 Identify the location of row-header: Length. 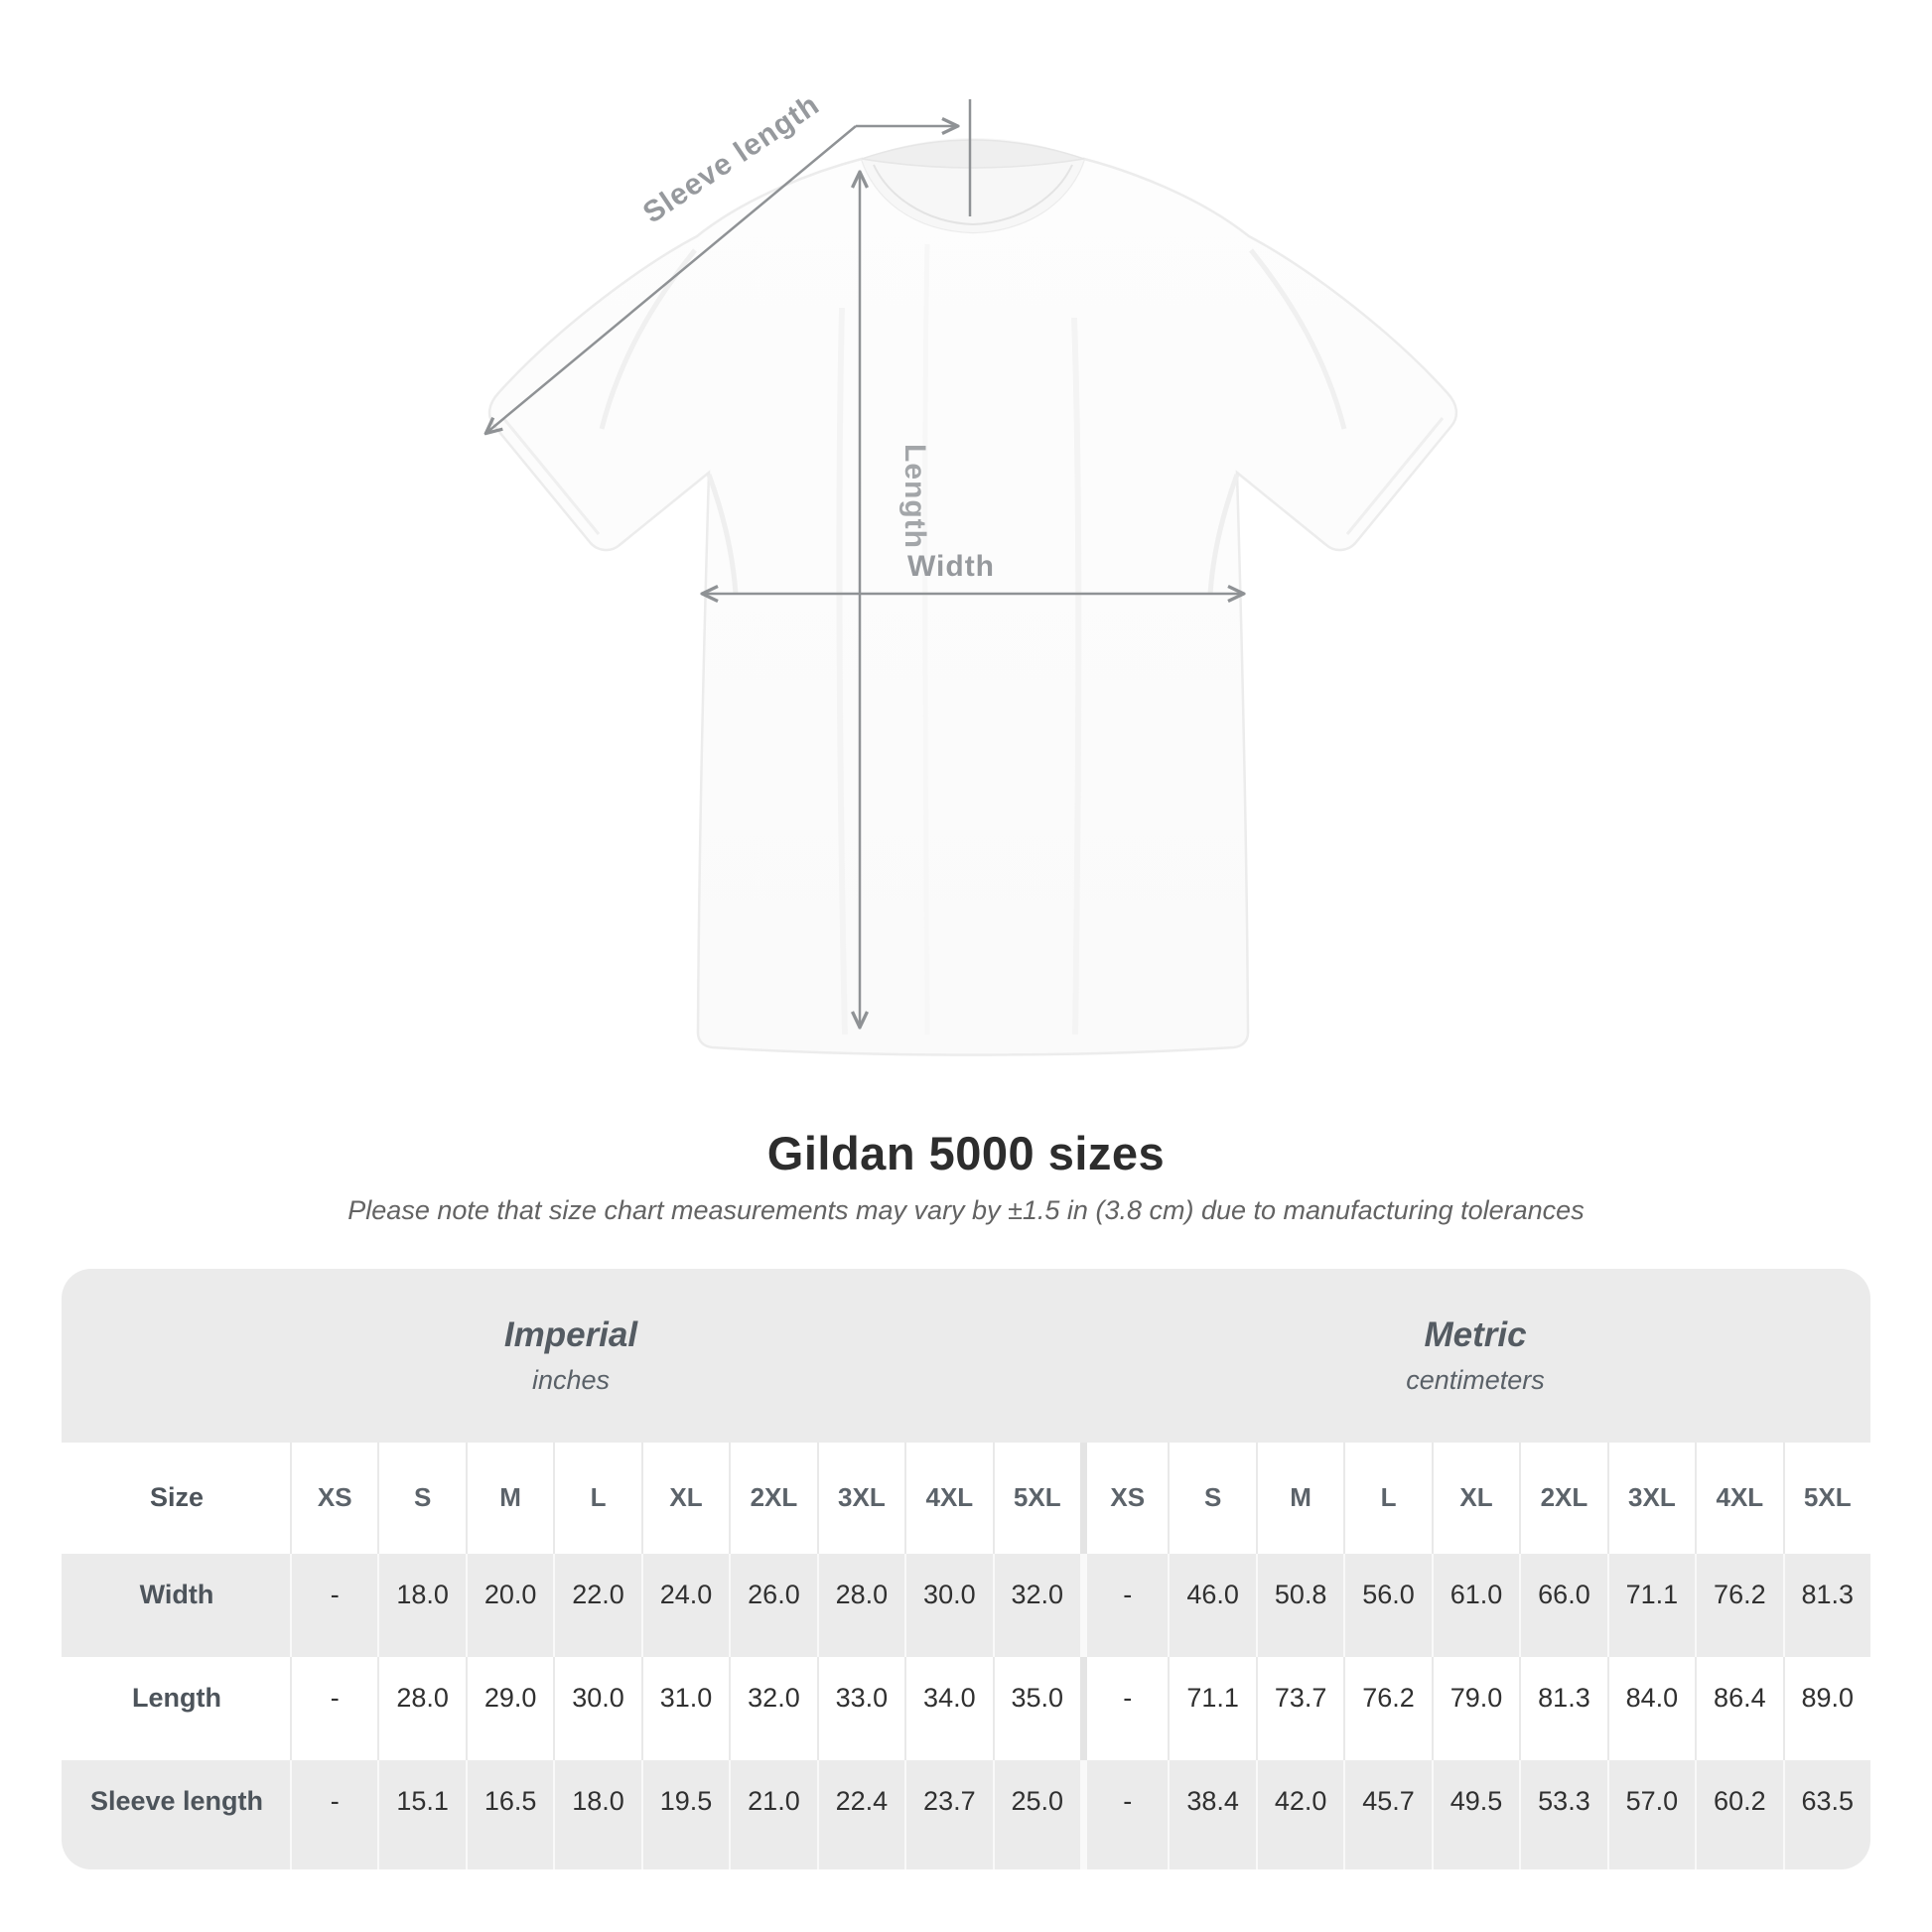
(176, 1709).